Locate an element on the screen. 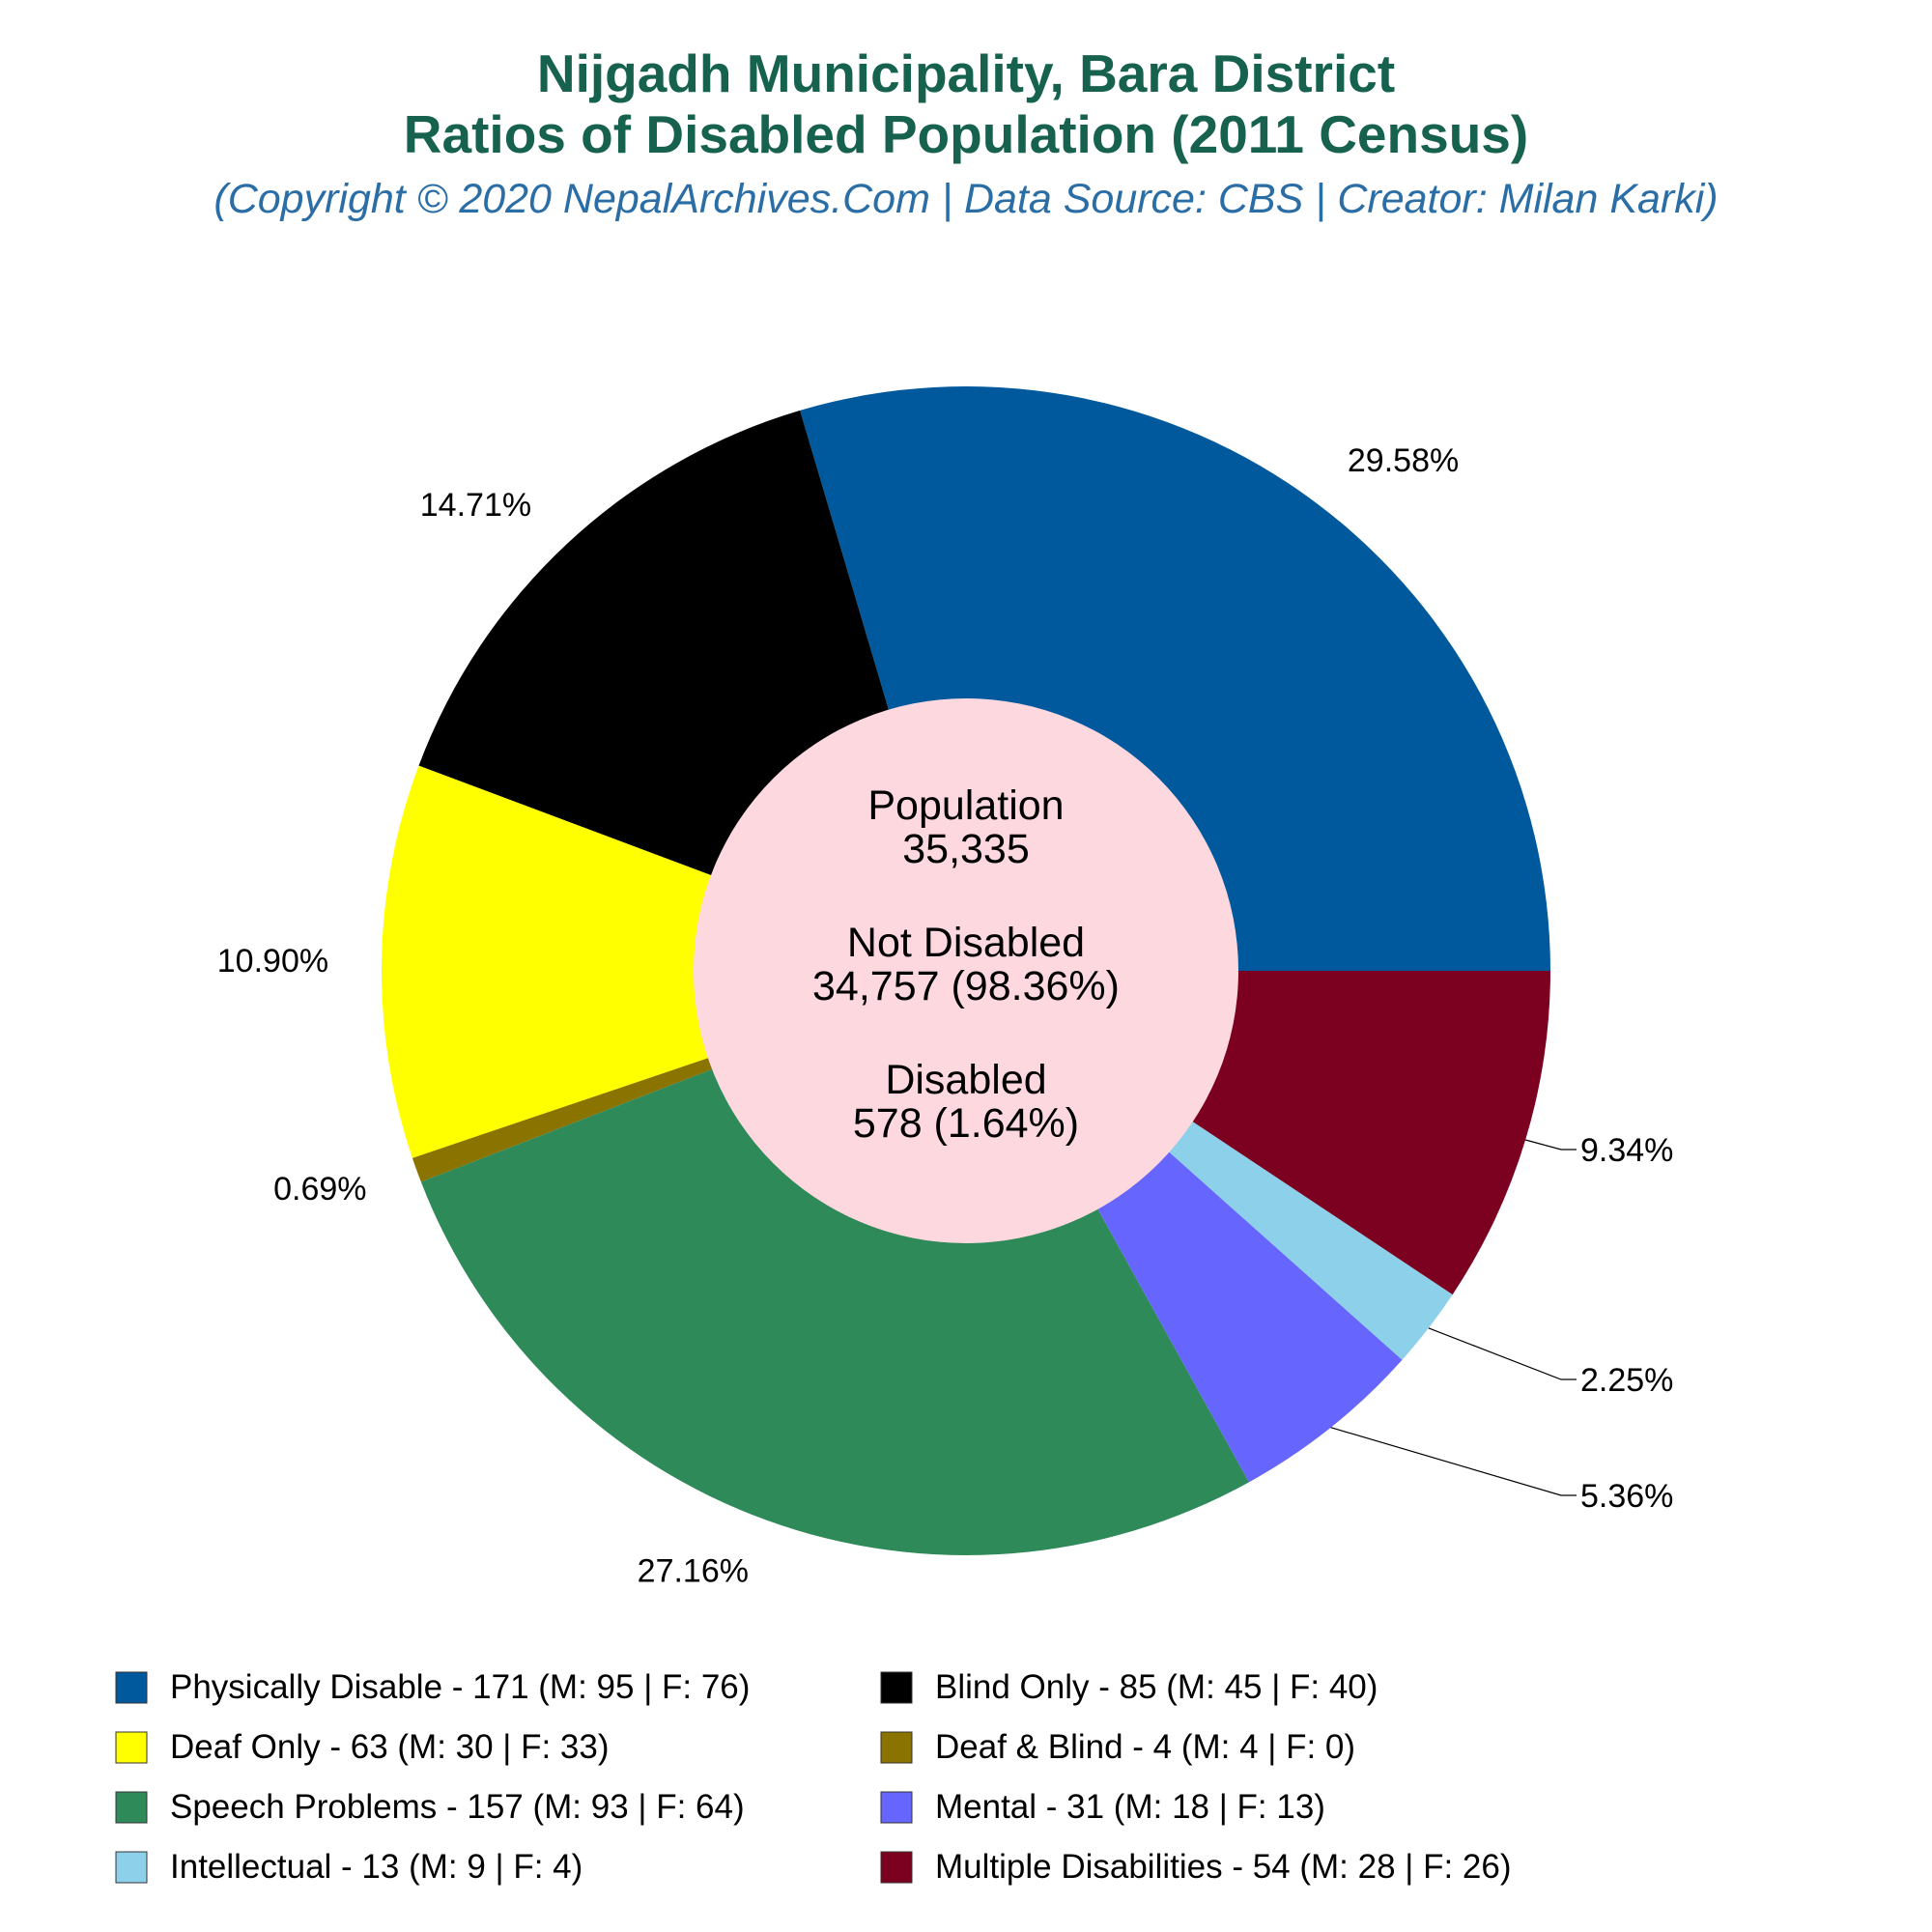 This screenshot has width=1932, height=1932. percent-label: 29.58% is located at coordinates (1403, 460).